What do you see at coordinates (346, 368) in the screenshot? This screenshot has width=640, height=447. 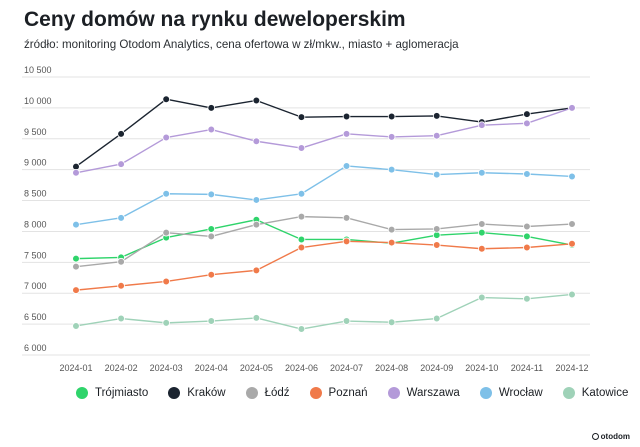 I see `x-tick-label: 2024-07` at bounding box center [346, 368].